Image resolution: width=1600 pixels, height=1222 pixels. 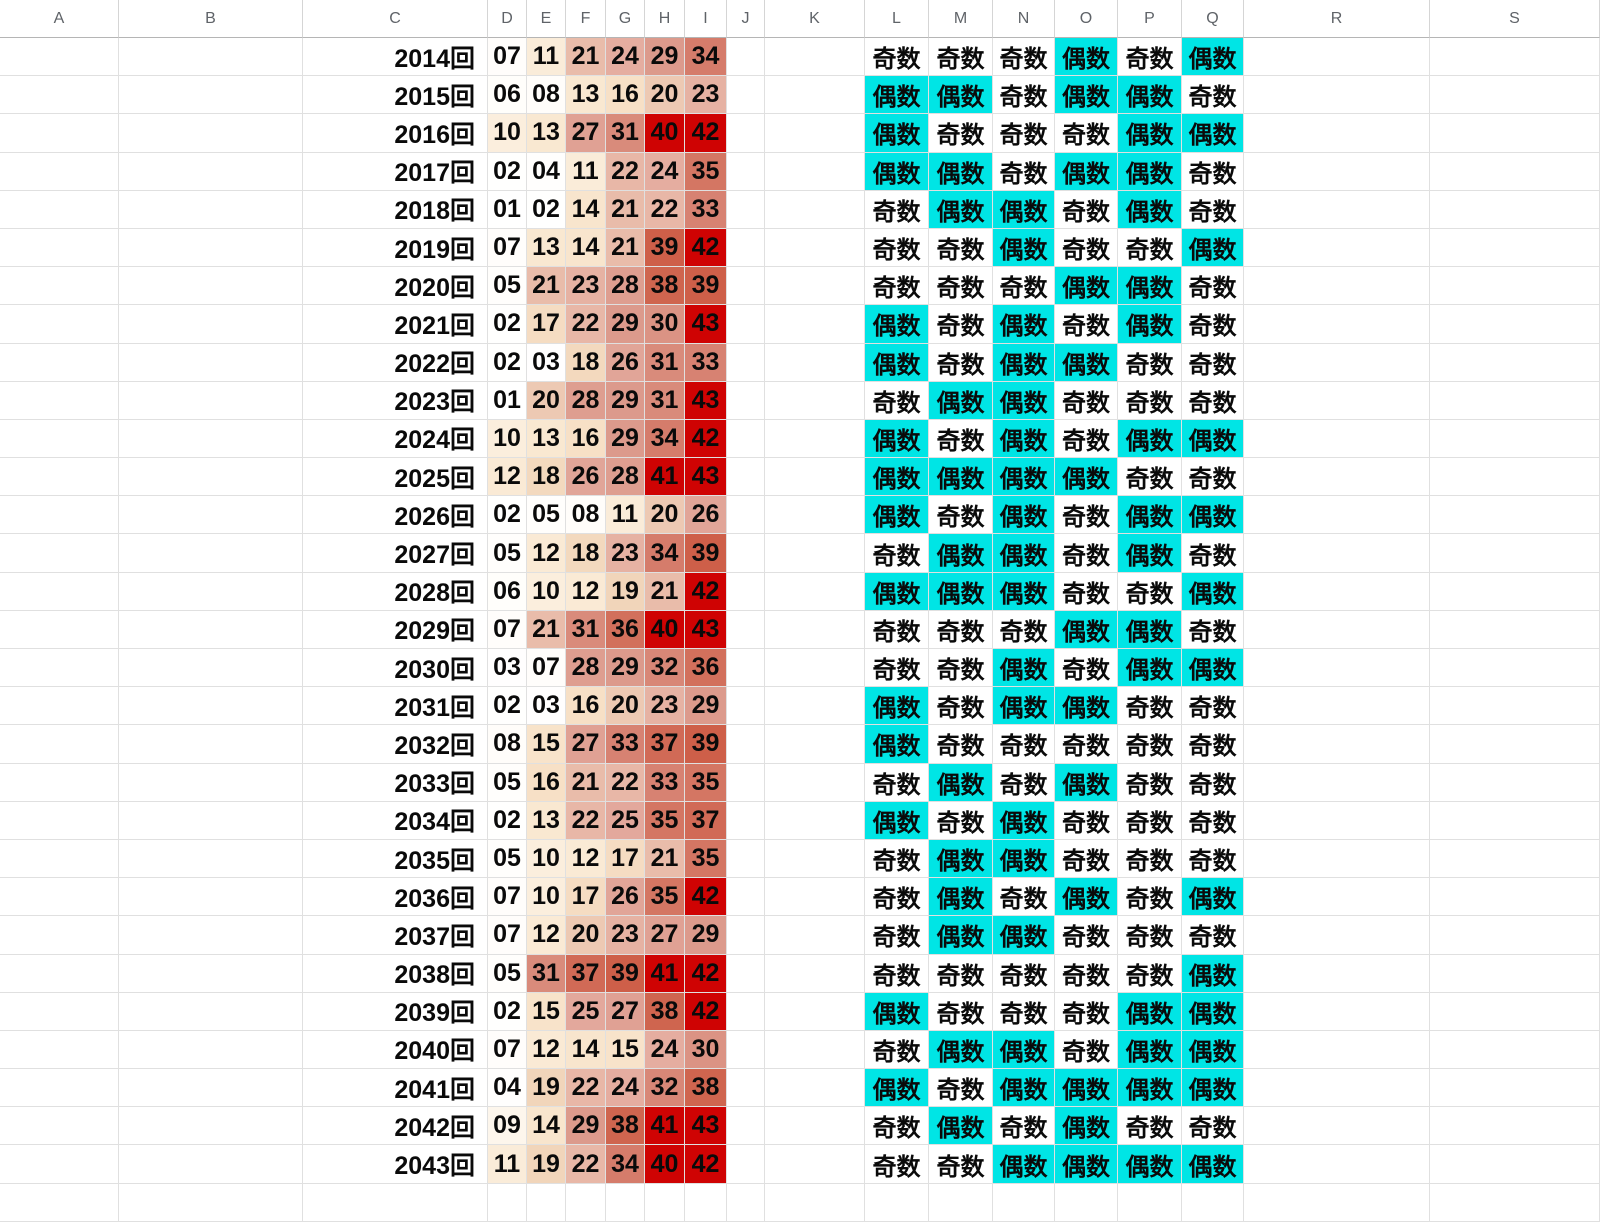 What do you see at coordinates (706, 19) in the screenshot?
I see `col-header-I: I` at bounding box center [706, 19].